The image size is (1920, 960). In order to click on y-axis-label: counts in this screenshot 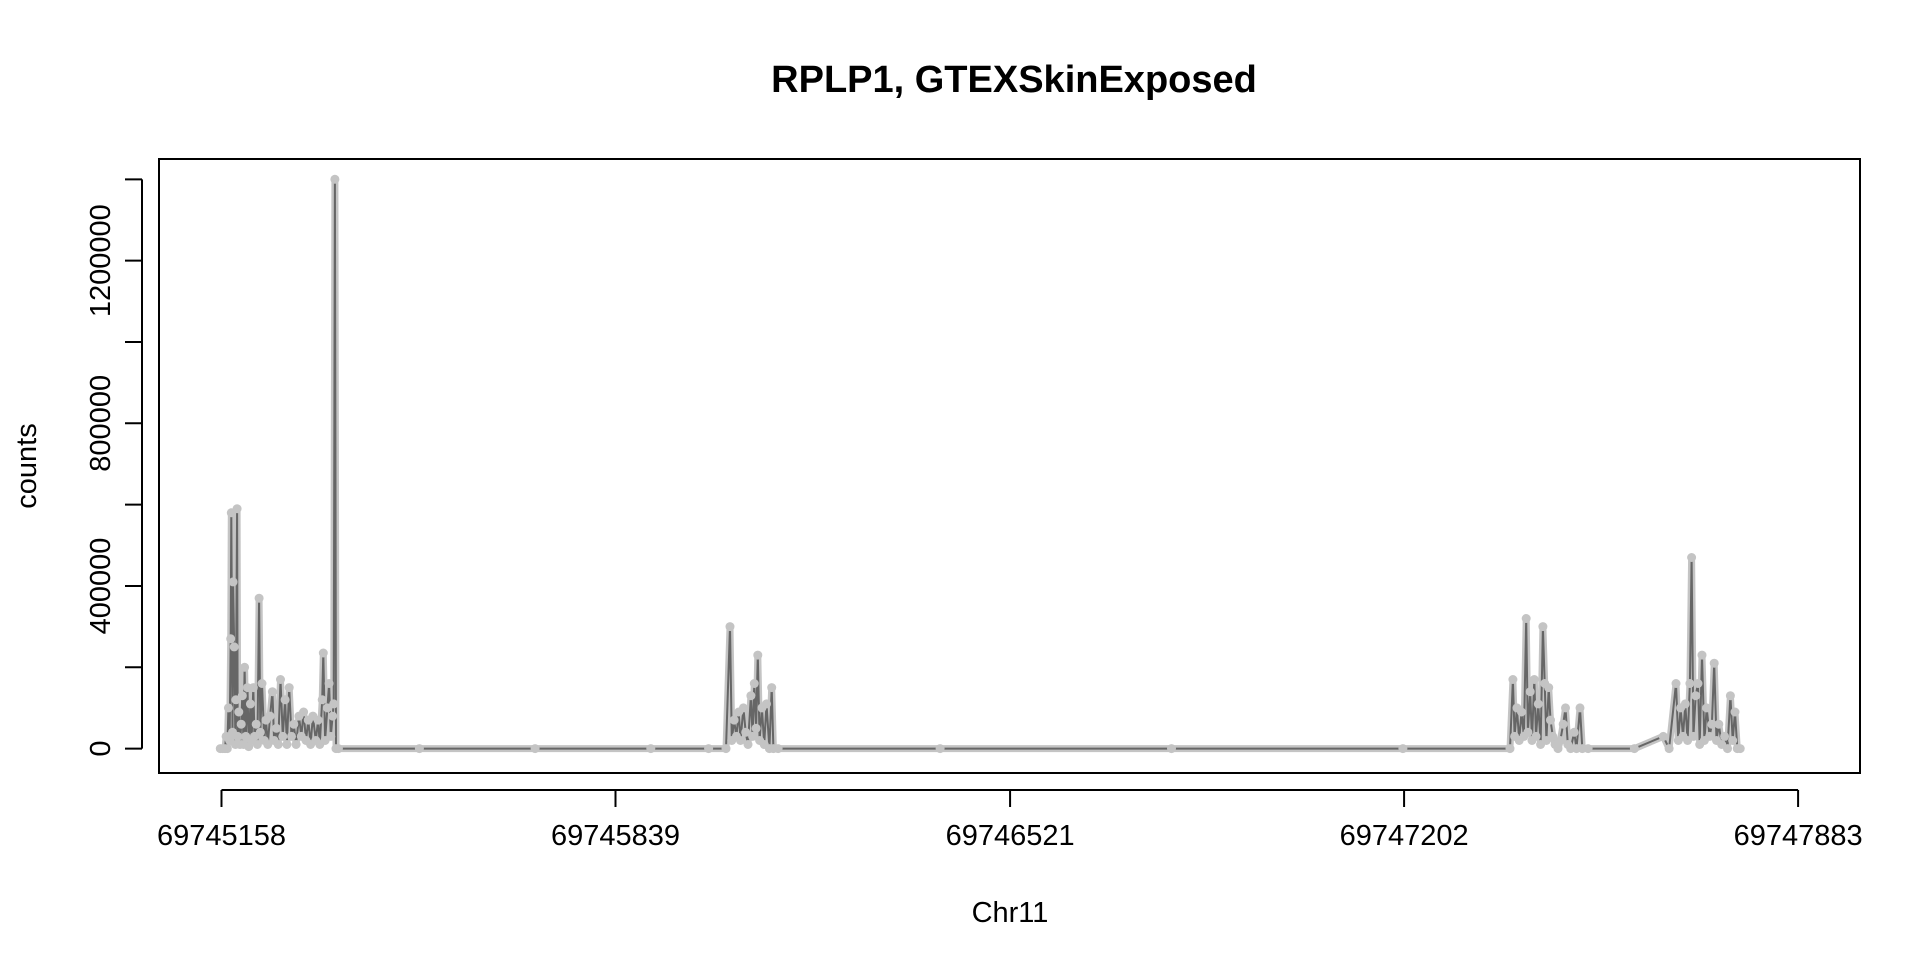, I will do `click(27, 465)`.